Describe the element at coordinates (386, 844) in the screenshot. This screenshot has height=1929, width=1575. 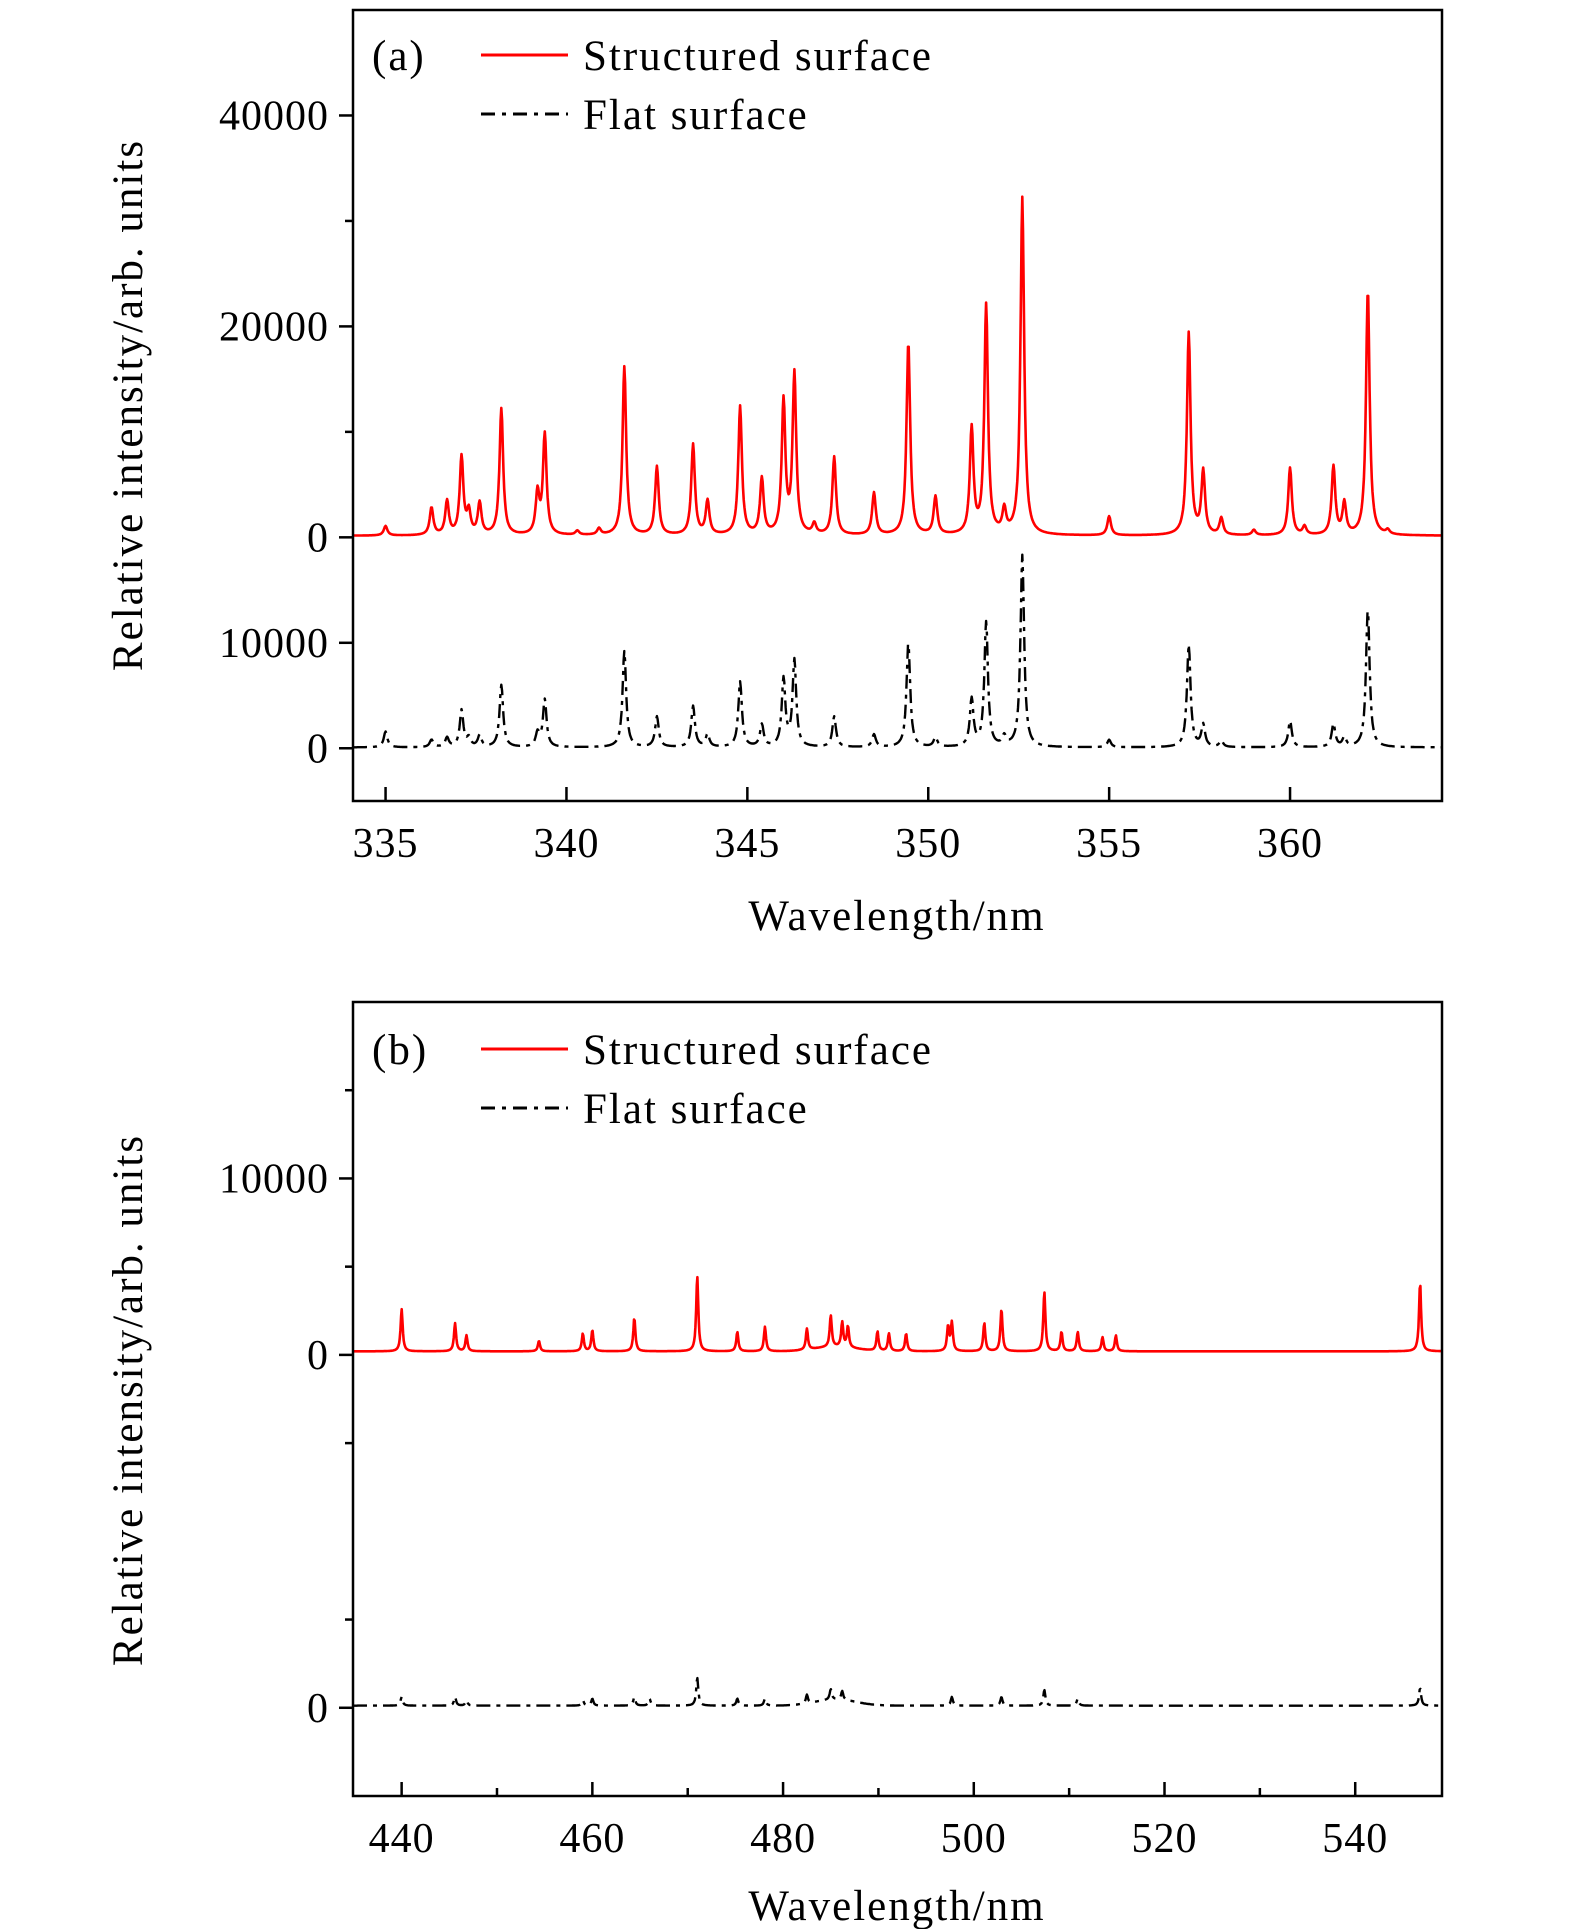
I see `x-tick-label-a: 335` at that location.